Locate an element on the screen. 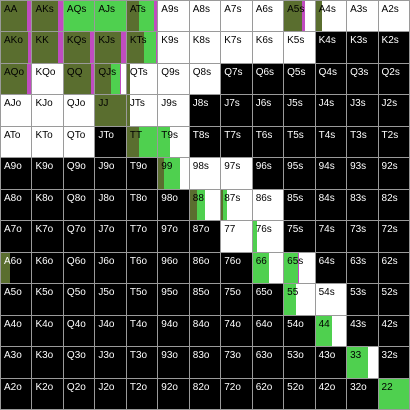 The height and width of the screenshot is (410, 410). hand-cell: T9o is located at coordinates (142, 173).